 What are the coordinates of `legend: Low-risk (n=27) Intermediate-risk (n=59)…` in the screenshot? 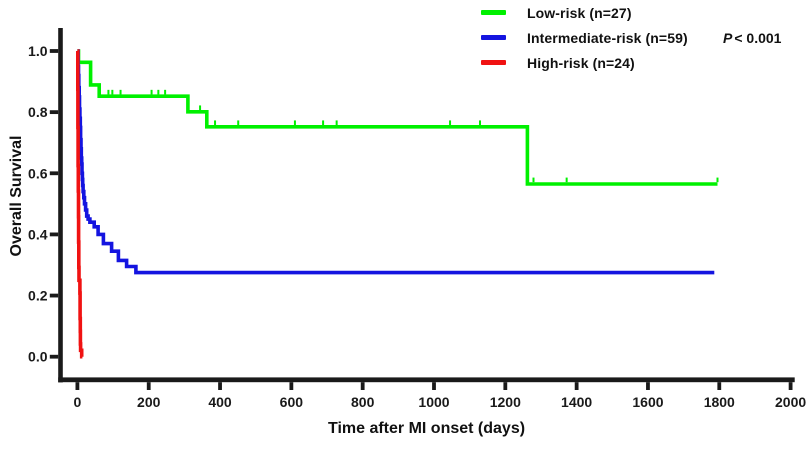 It's located at (584, 41).